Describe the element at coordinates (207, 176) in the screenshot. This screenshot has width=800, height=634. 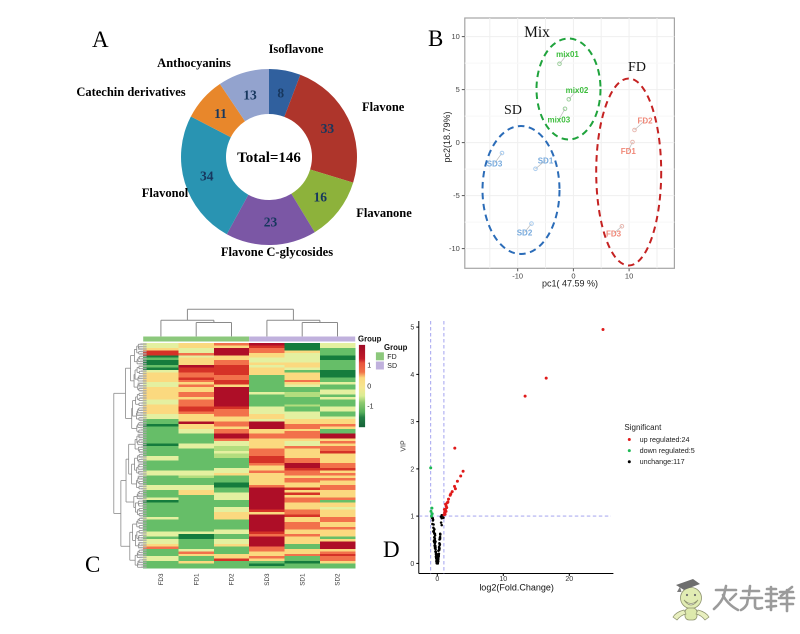
I see `svg-text: 34` at that location.